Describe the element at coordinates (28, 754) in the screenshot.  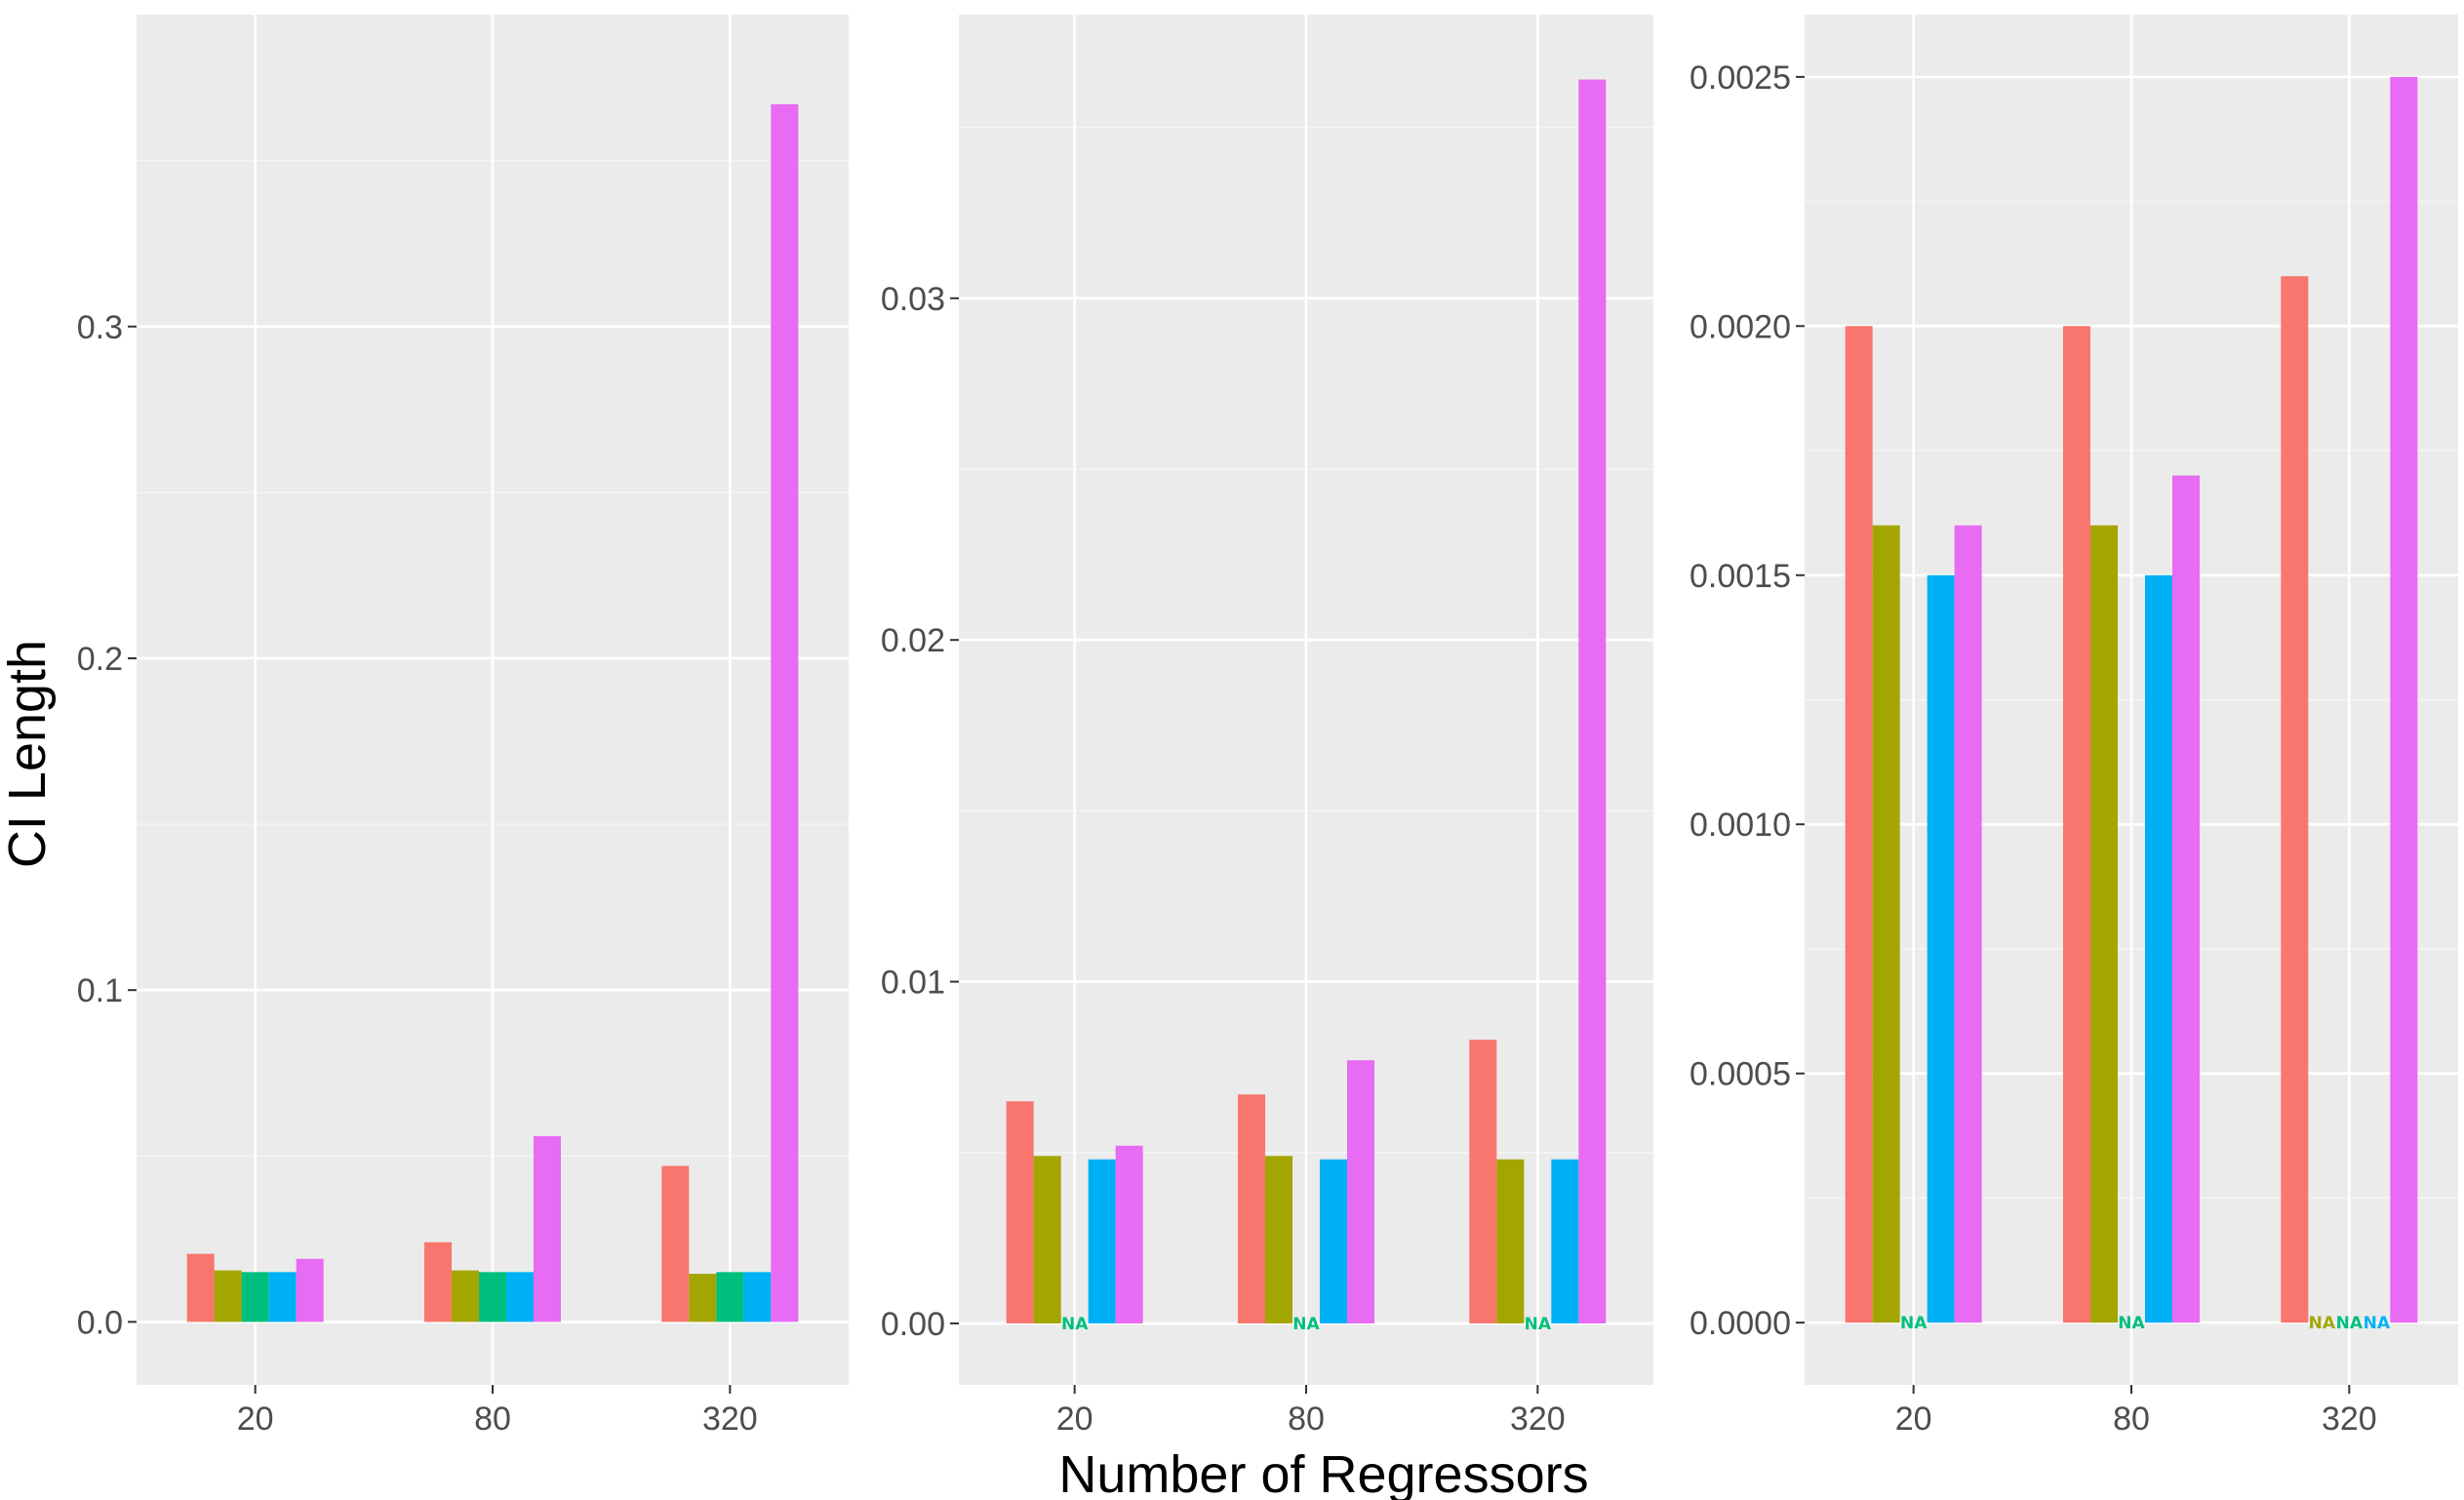
I see `y-axis-title: CI Length` at that location.